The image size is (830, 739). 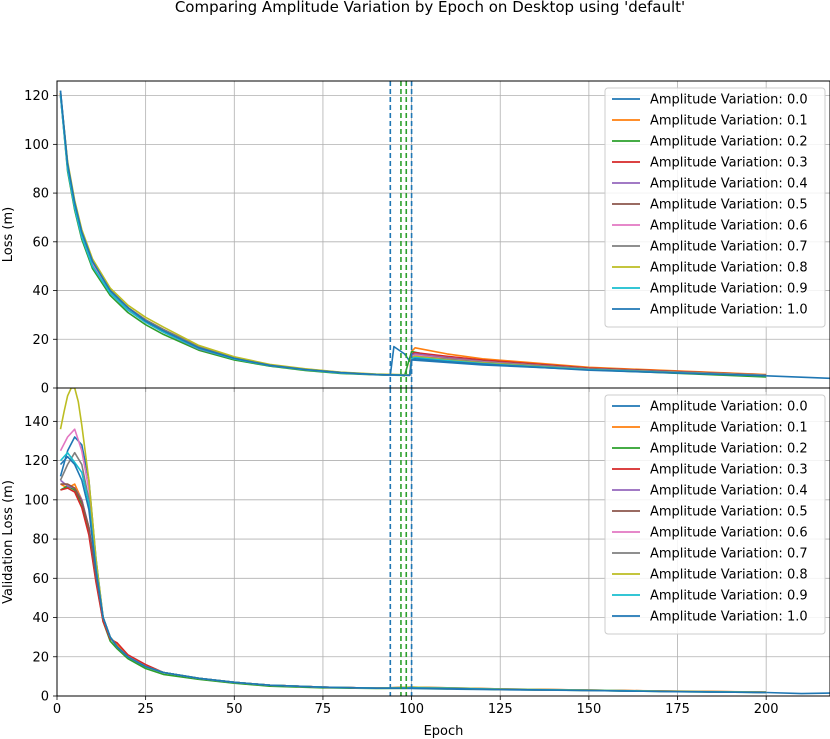 What do you see at coordinates (57, 709) in the screenshot?
I see `x-tick-label: 0` at bounding box center [57, 709].